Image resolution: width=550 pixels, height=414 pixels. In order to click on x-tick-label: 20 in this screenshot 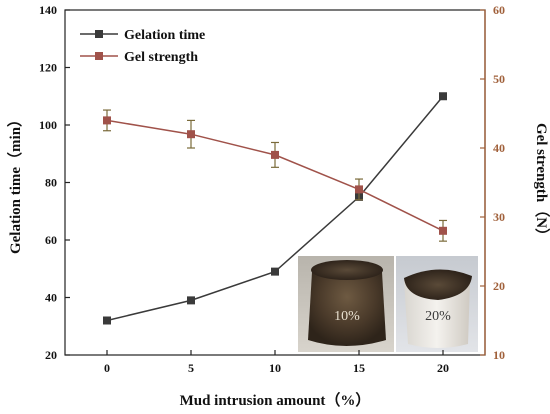, I will do `click(443, 368)`.